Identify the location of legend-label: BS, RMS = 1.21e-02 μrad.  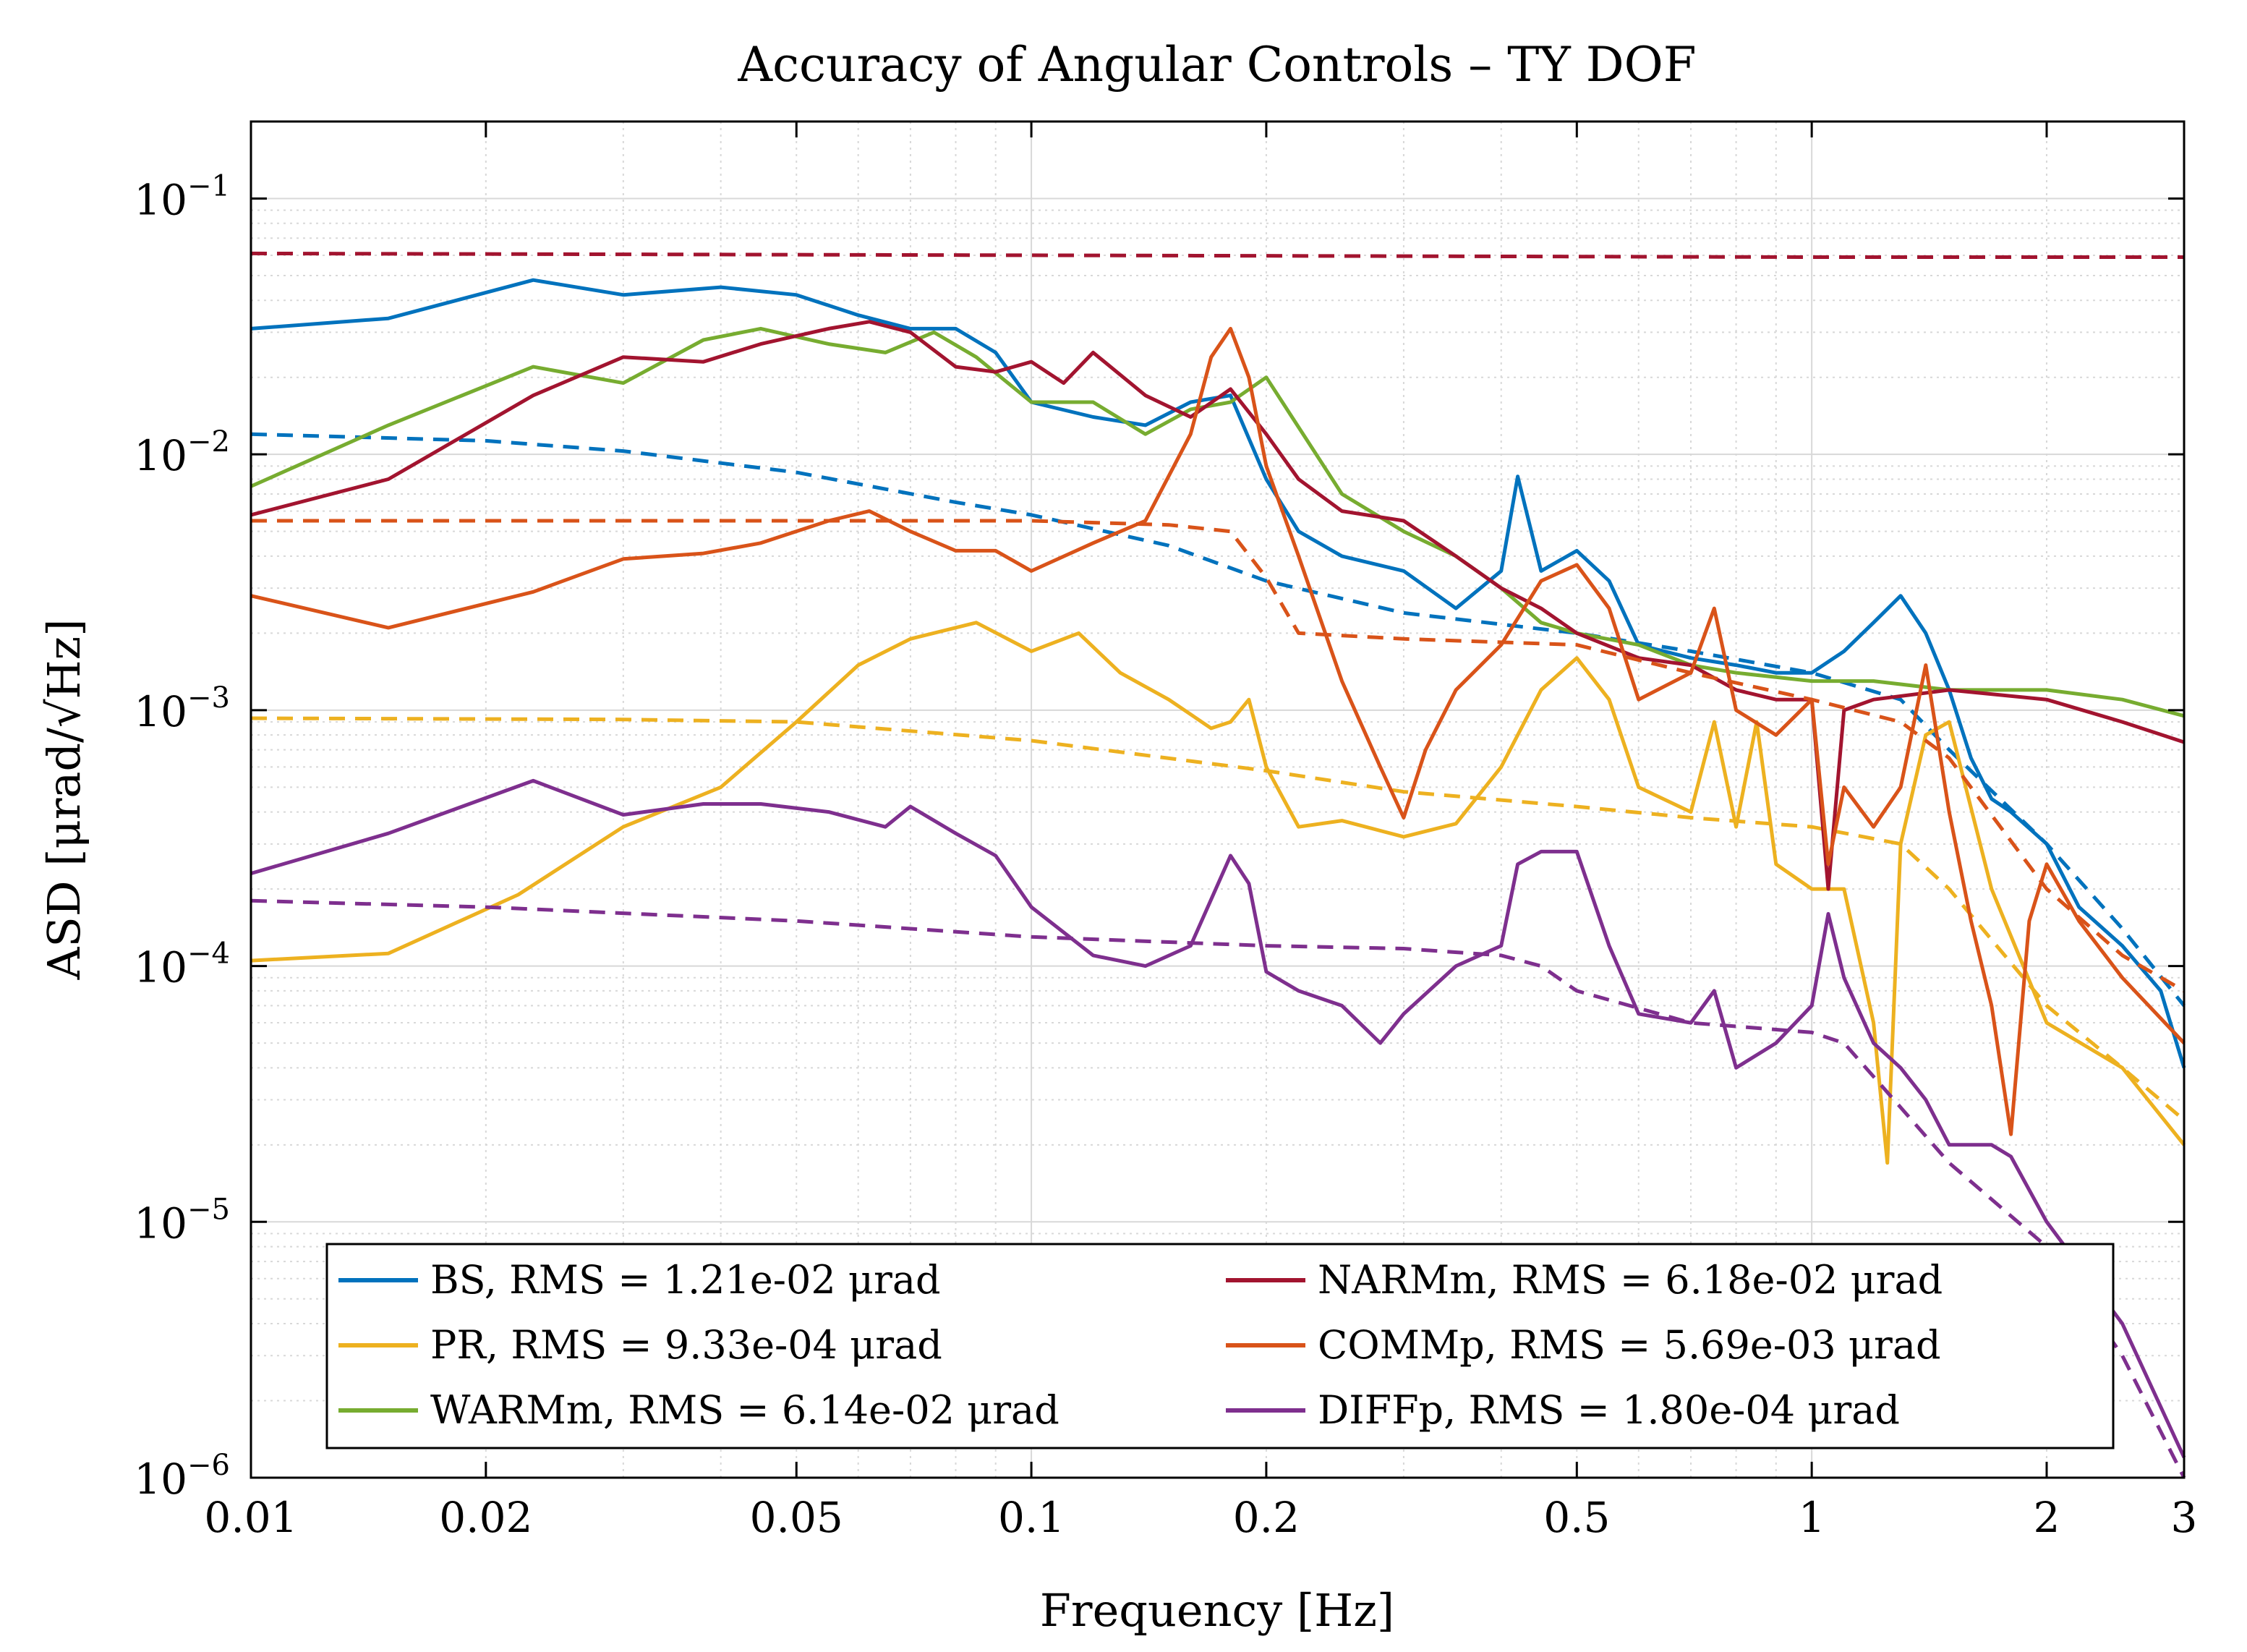
(685, 1280).